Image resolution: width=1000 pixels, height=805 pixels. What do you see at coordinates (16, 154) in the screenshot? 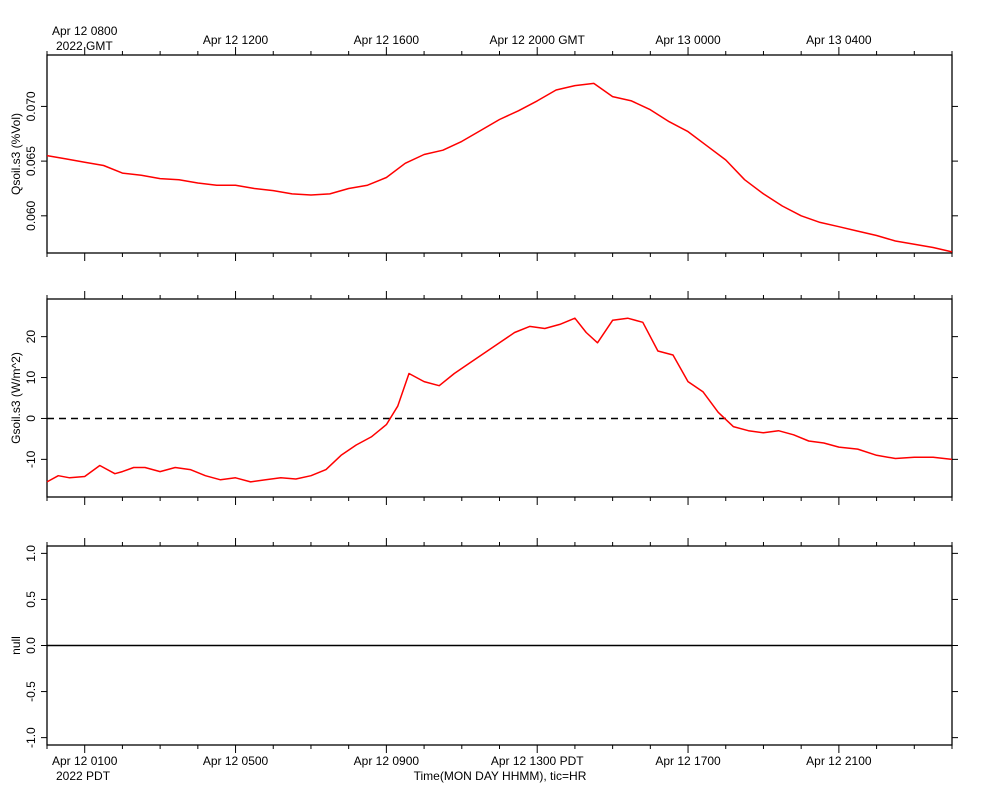
I see `y-axis-label-panel-1: Qsoil.s3 (%Vol)` at bounding box center [16, 154].